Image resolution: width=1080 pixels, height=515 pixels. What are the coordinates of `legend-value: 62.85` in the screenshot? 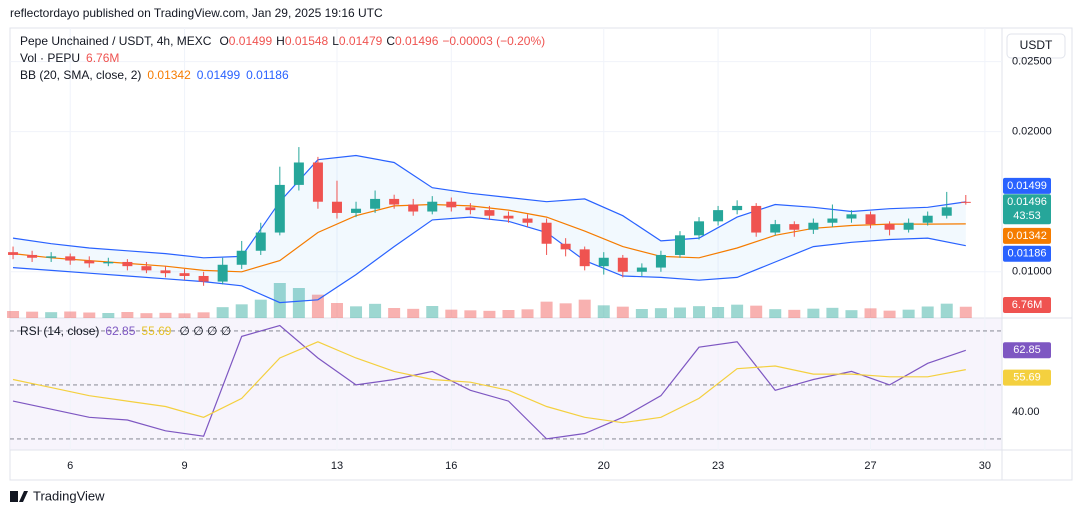 It's located at (120, 331).